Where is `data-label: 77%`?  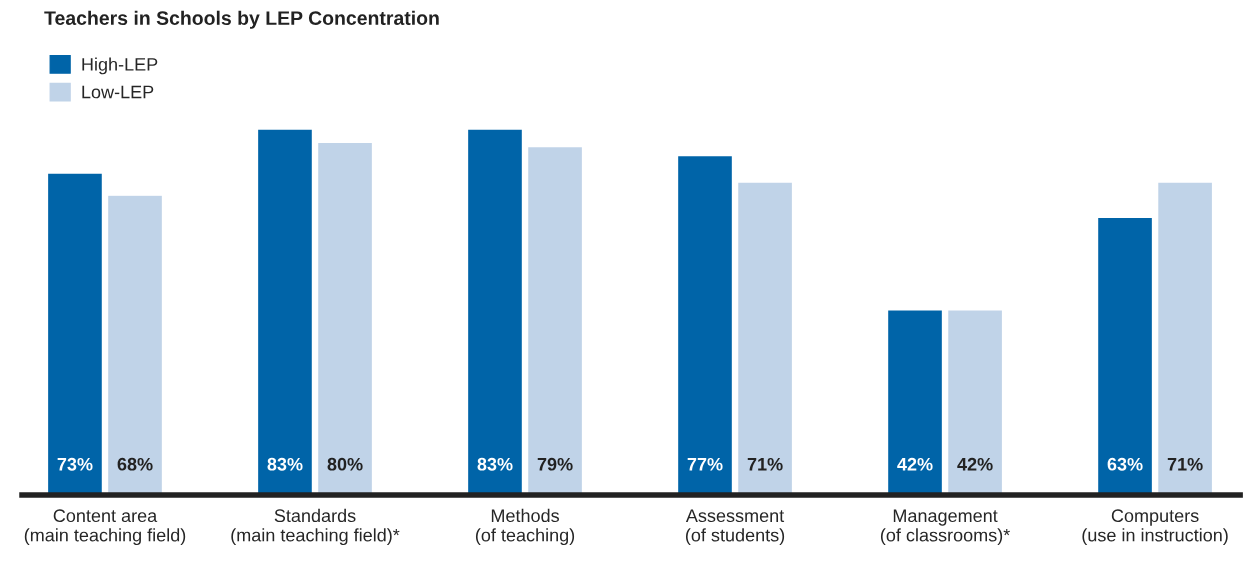
data-label: 77% is located at coordinates (705, 464).